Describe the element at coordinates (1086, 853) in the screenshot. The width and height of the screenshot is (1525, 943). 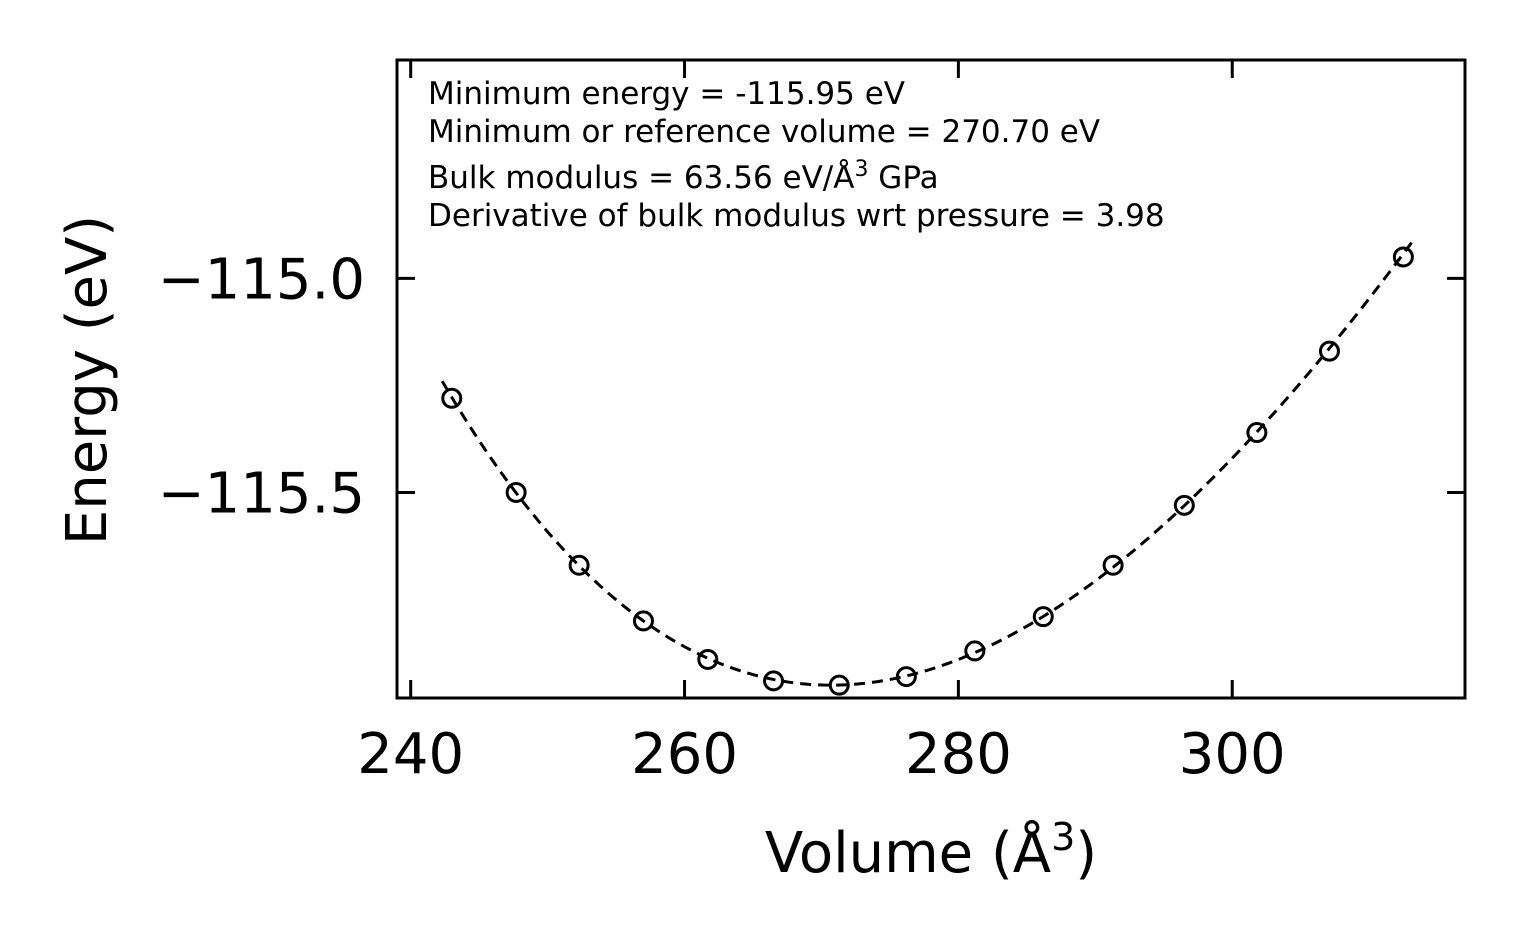
I see `x-axis-label-tail: )` at that location.